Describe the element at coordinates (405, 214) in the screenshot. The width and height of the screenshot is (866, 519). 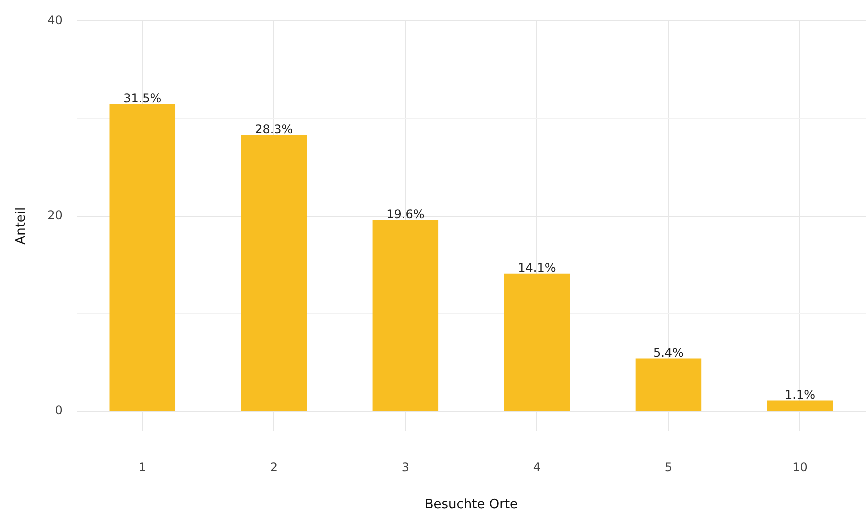
I see `data-label: 19.6%` at that location.